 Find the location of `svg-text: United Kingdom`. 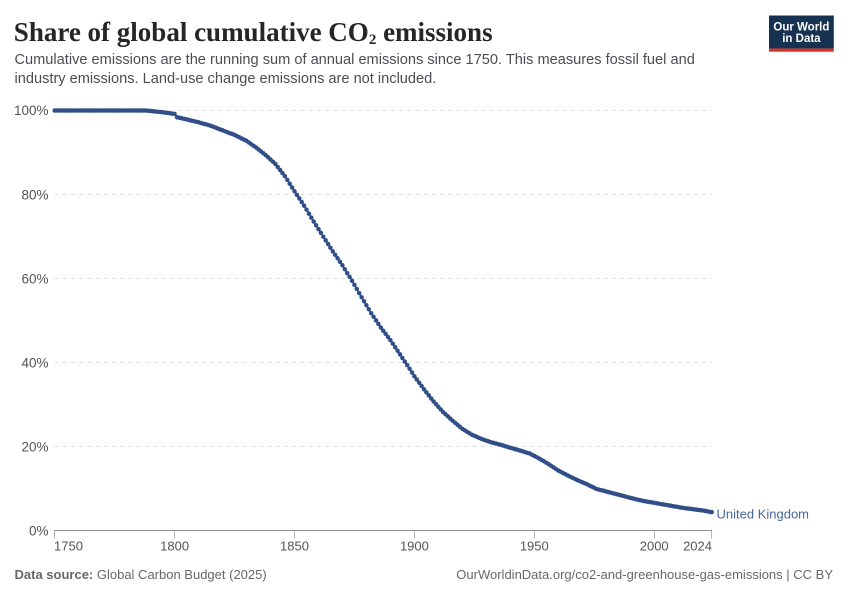

svg-text: United Kingdom is located at coordinates (763, 514).